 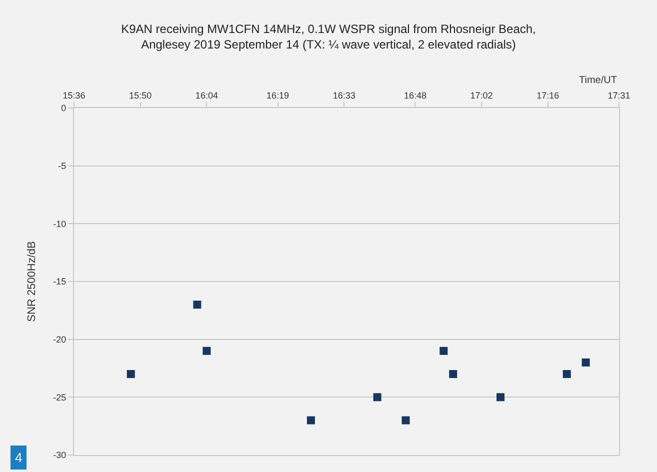 What do you see at coordinates (344, 95) in the screenshot?
I see `x-tick-label: 16:33` at bounding box center [344, 95].